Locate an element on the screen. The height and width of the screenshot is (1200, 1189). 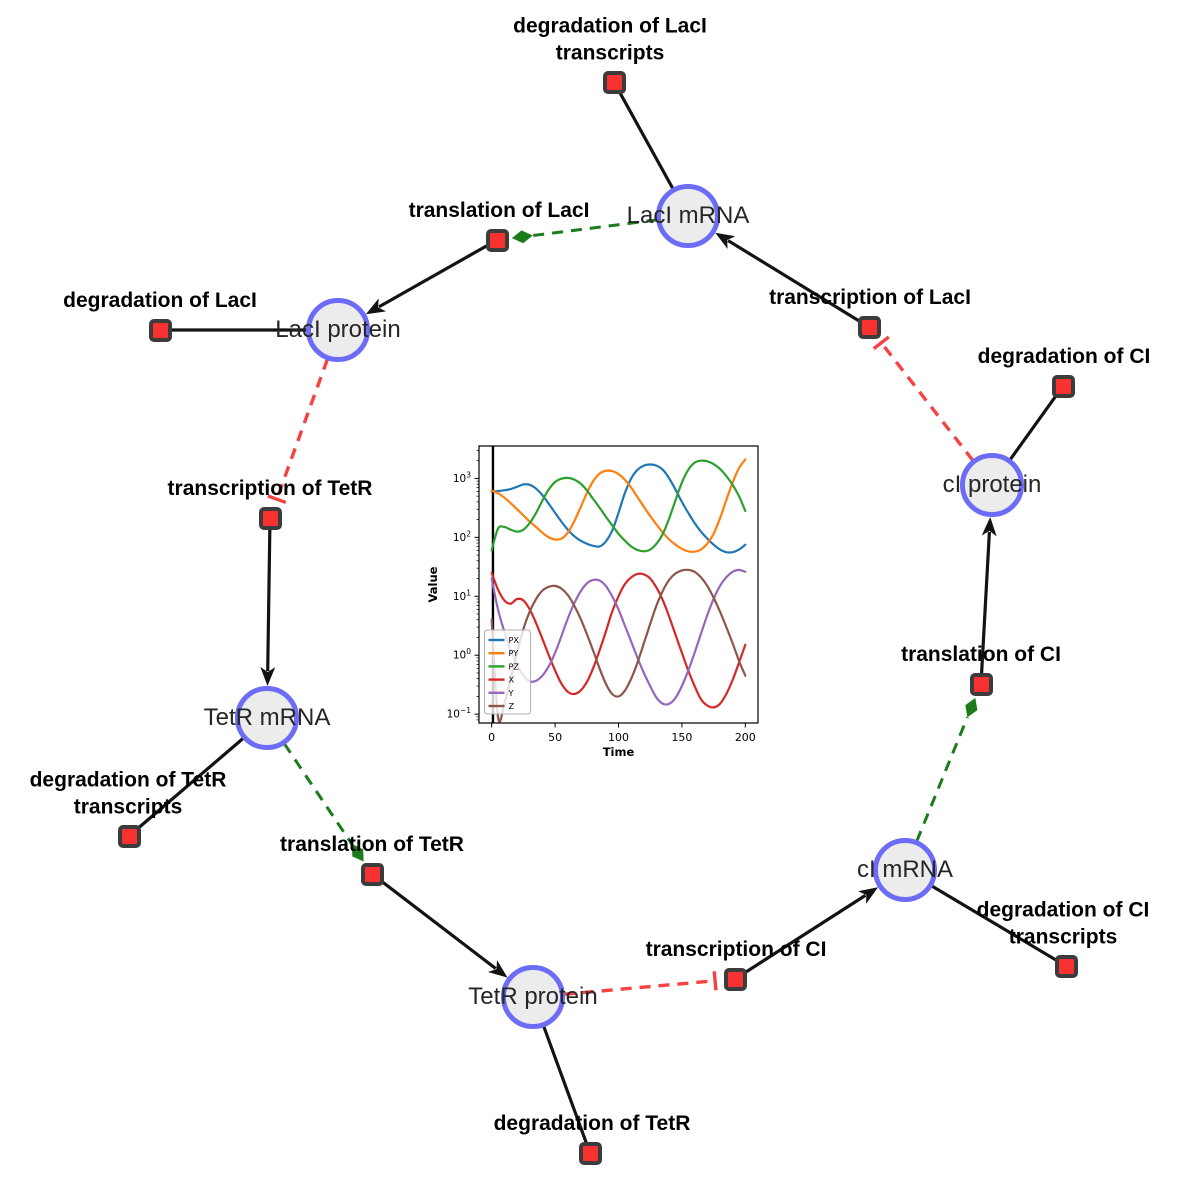
reaction-node-transcription-tetr is located at coordinates (270, 518).